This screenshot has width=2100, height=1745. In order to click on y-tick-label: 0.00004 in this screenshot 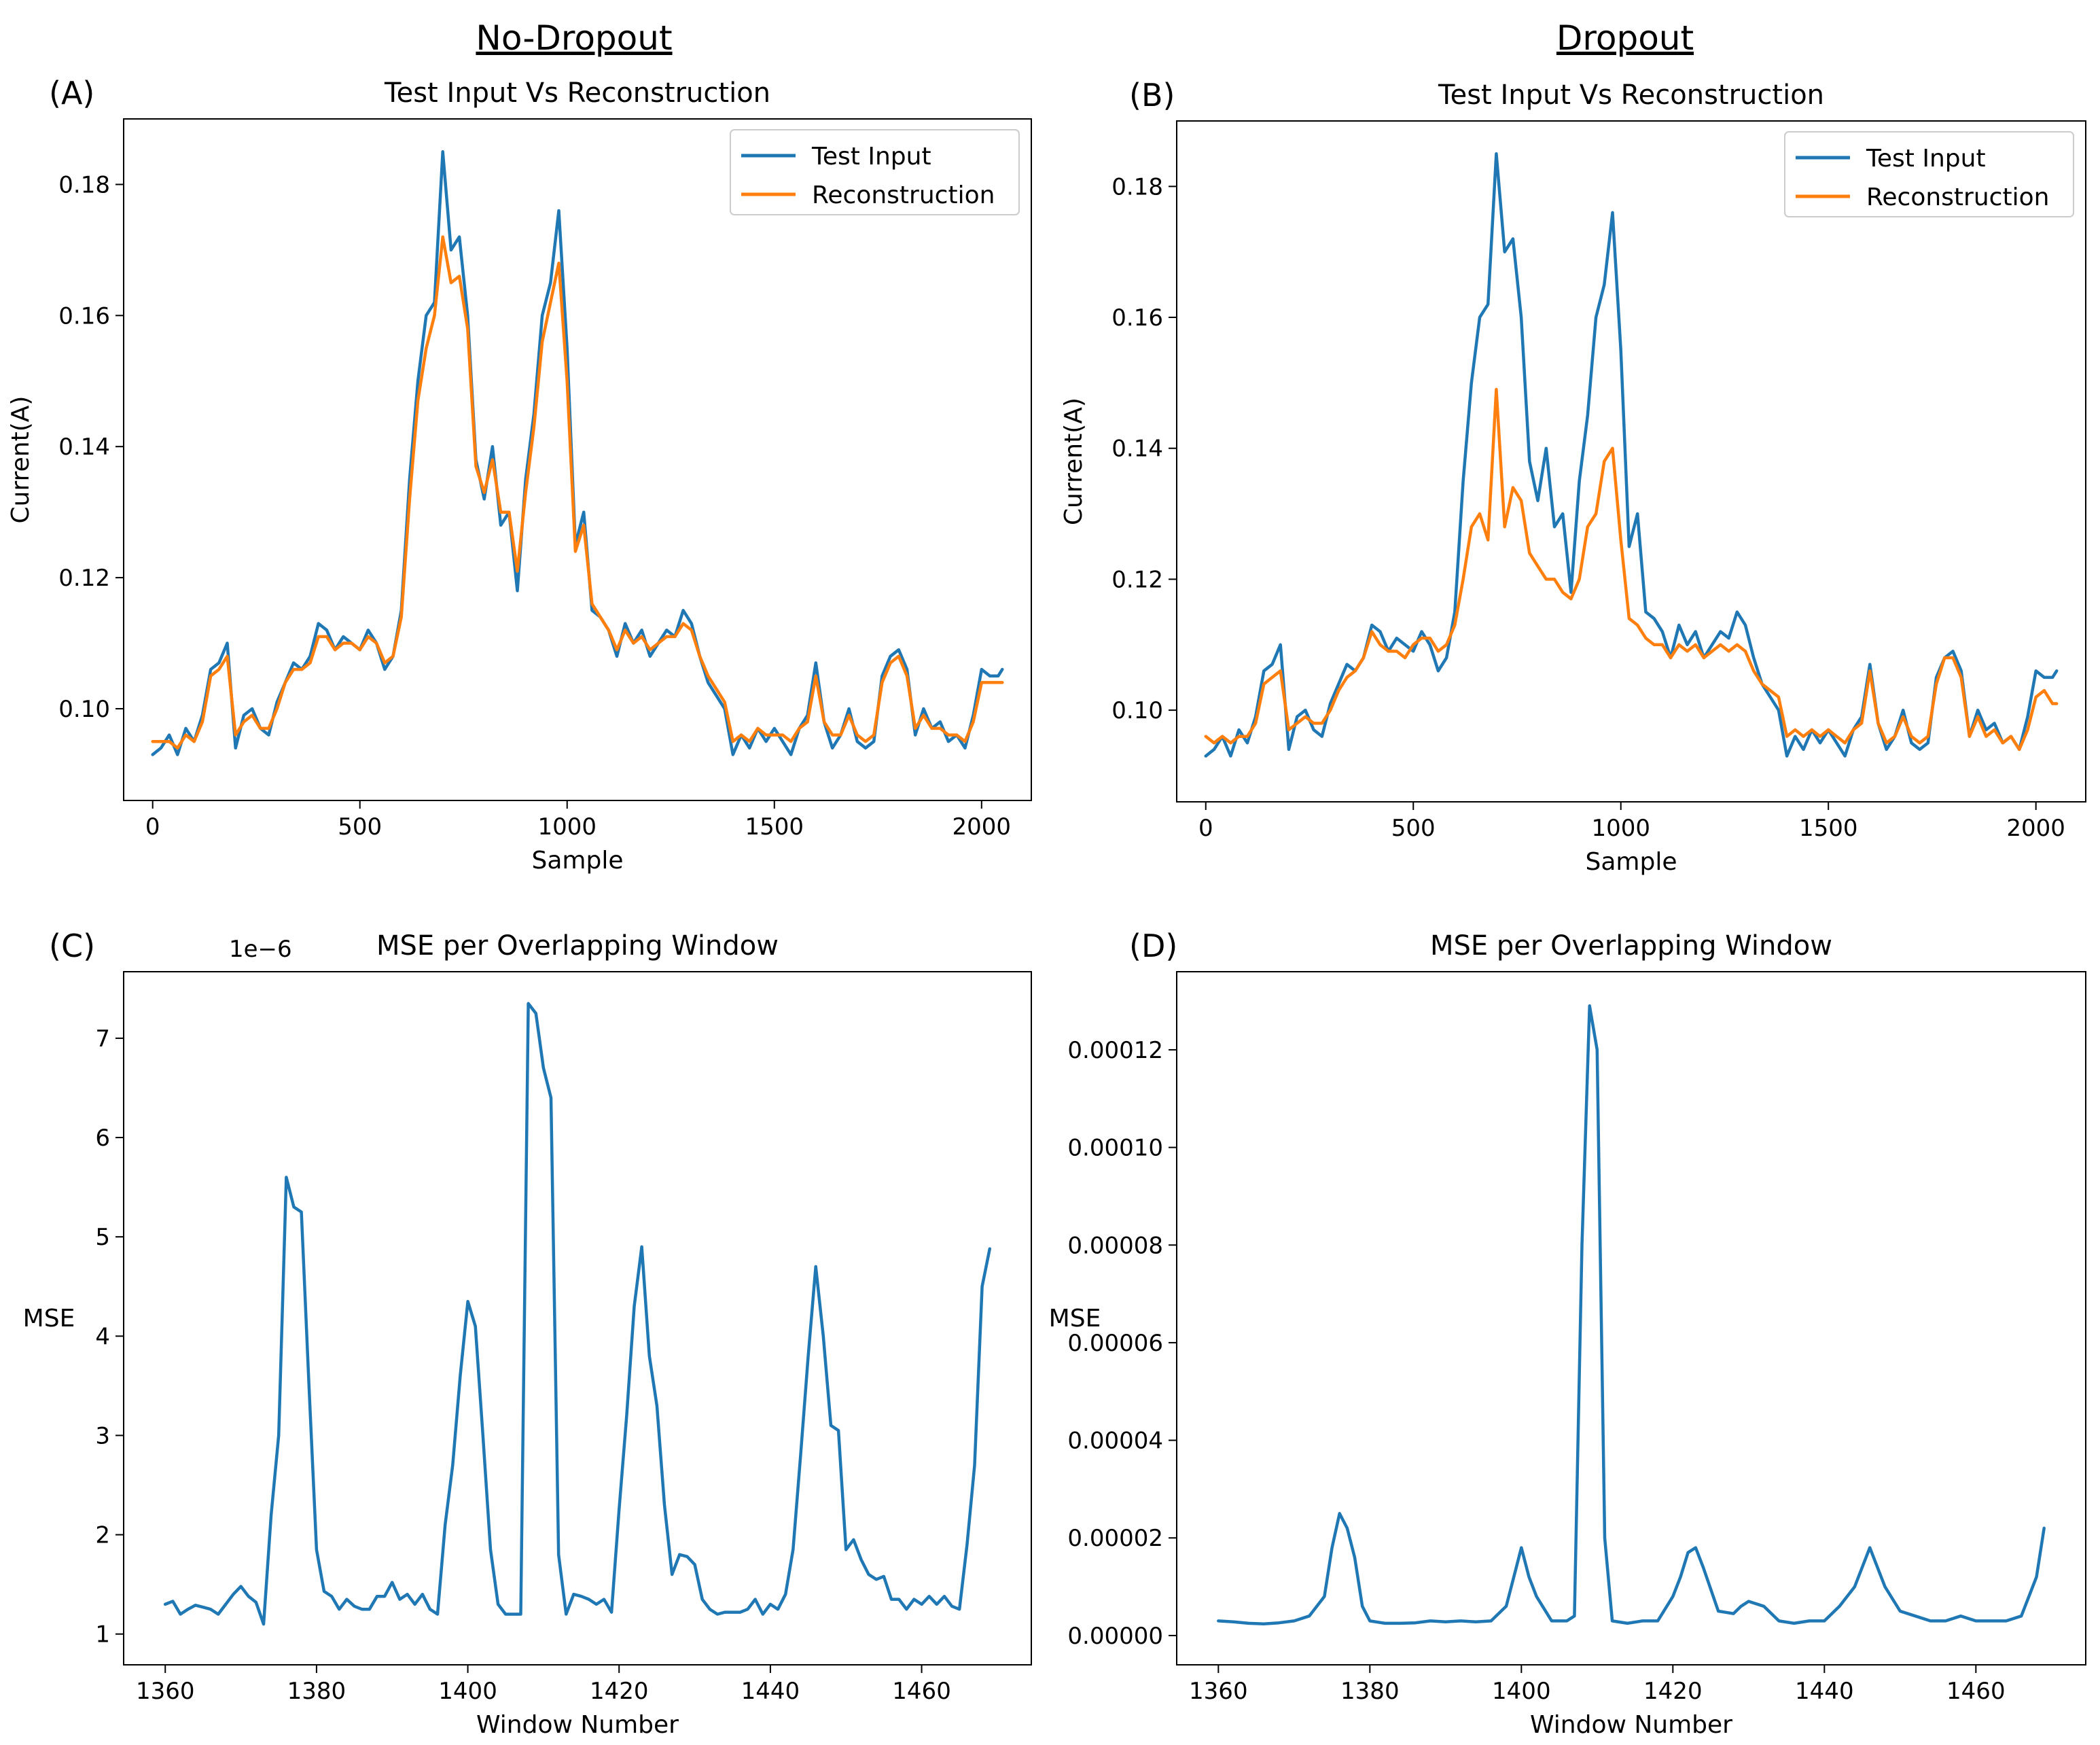, I will do `click(1115, 1441)`.